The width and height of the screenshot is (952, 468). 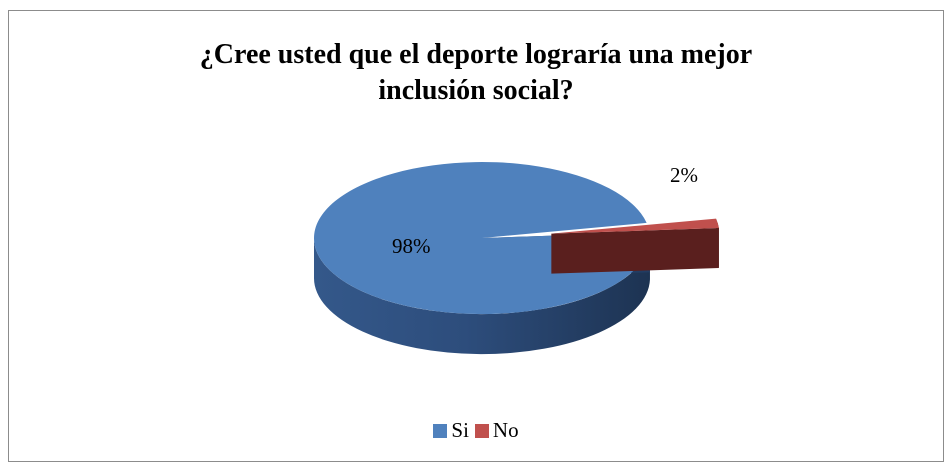 I want to click on legend-item-no: No, so click(x=496, y=430).